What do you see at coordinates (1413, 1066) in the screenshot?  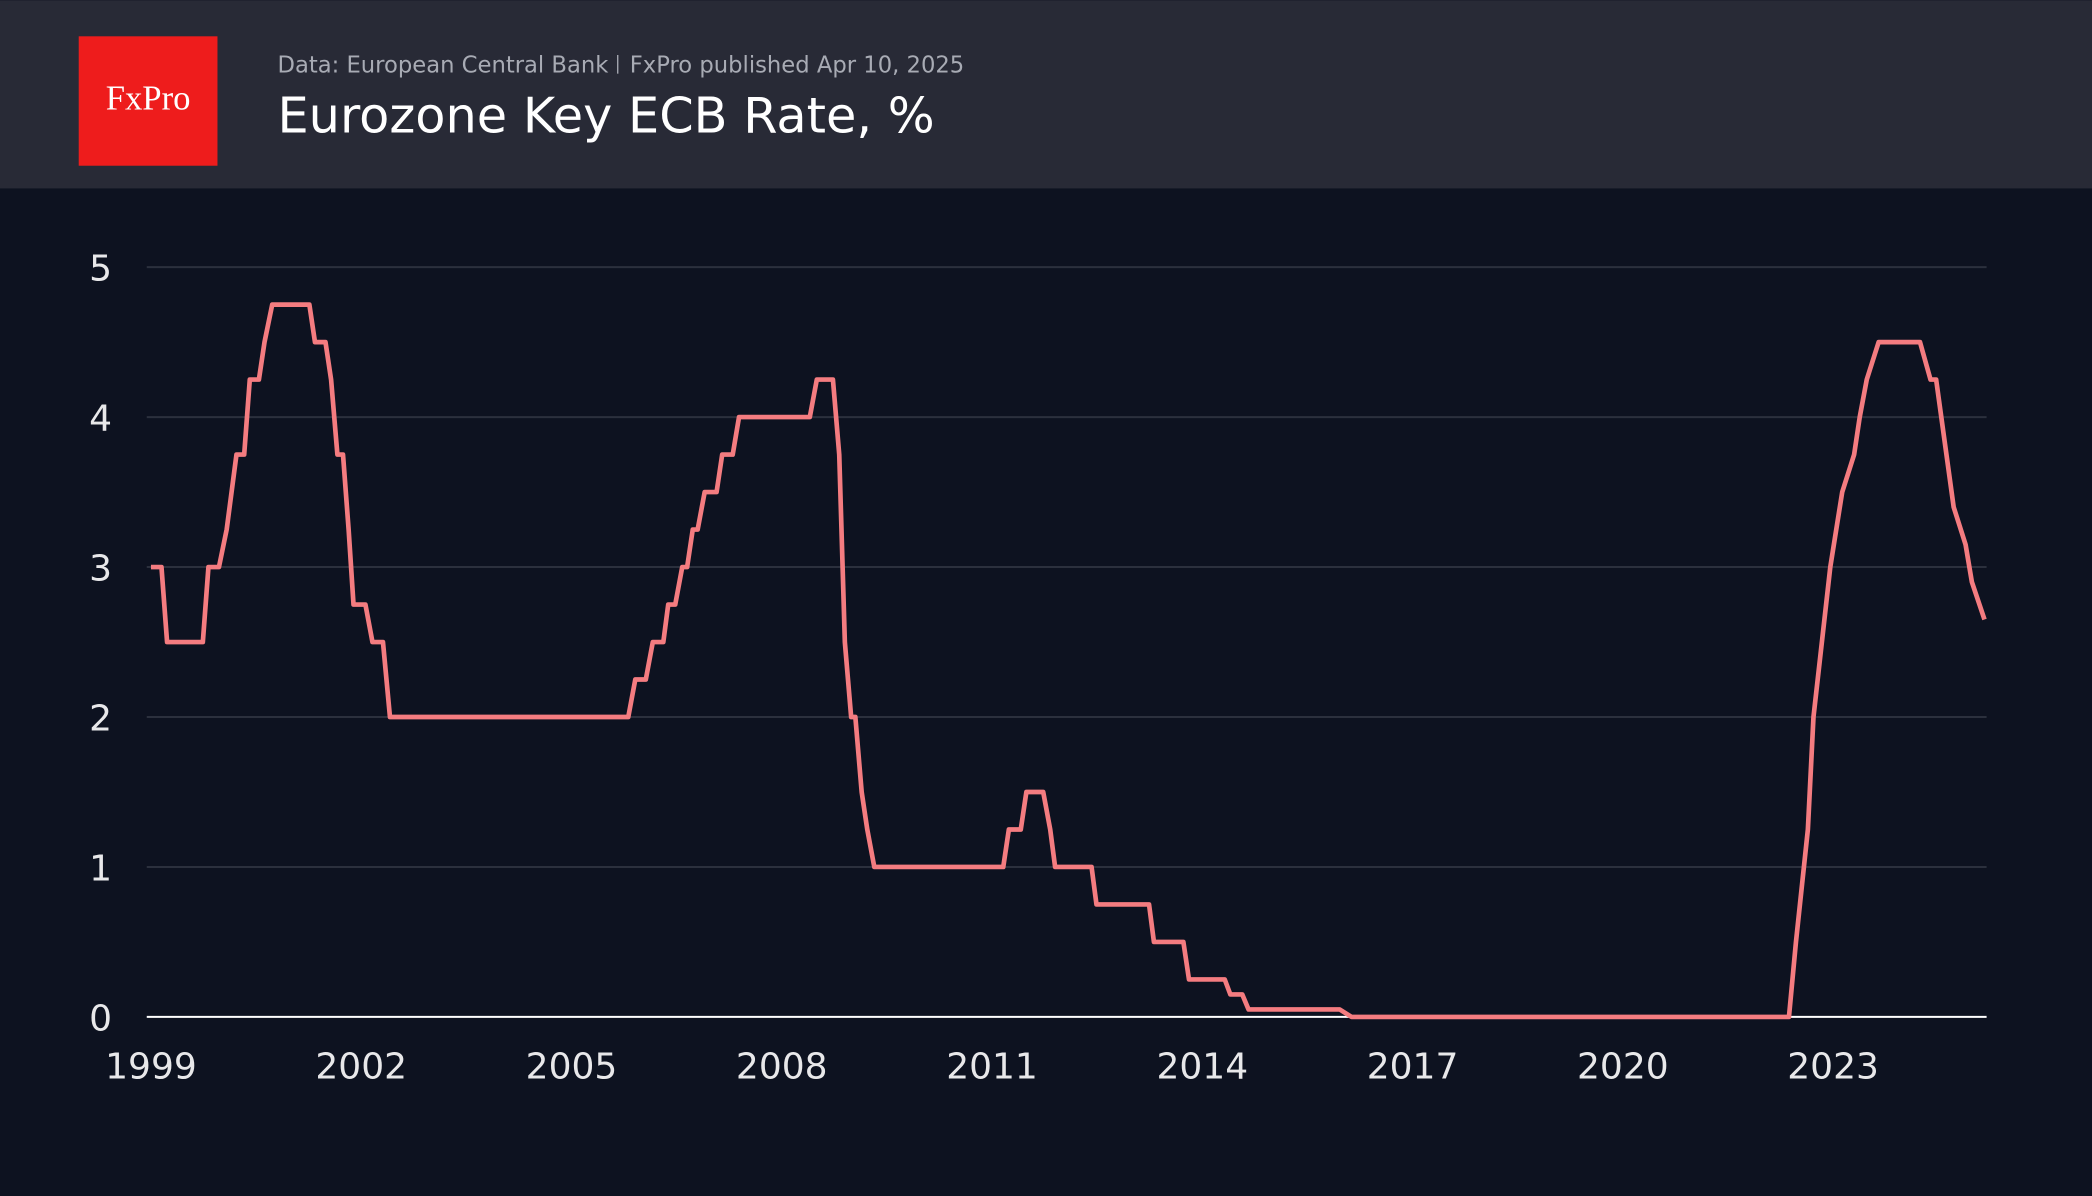 I see `x-tick-label: 2017` at bounding box center [1413, 1066].